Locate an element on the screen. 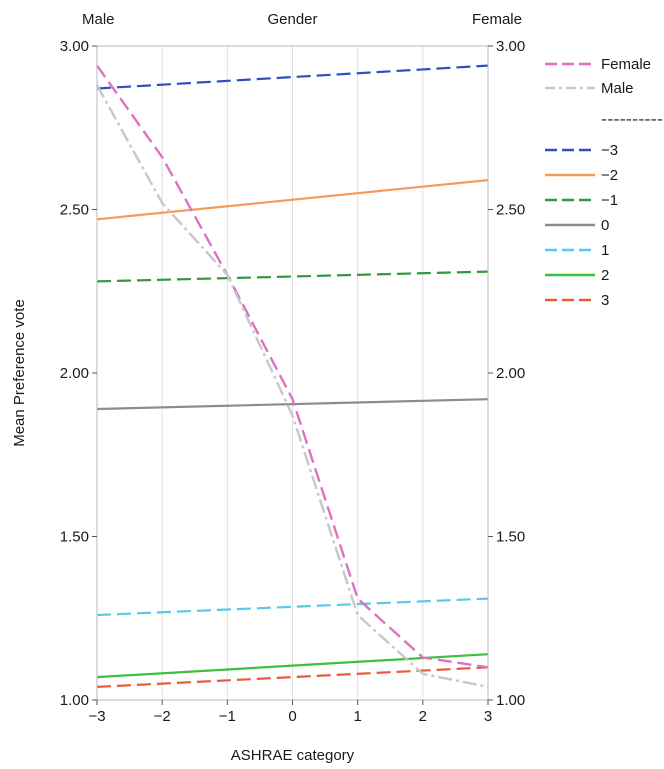 The height and width of the screenshot is (769, 664). y-tick-label-right: 3.00 is located at coordinates (510, 46).